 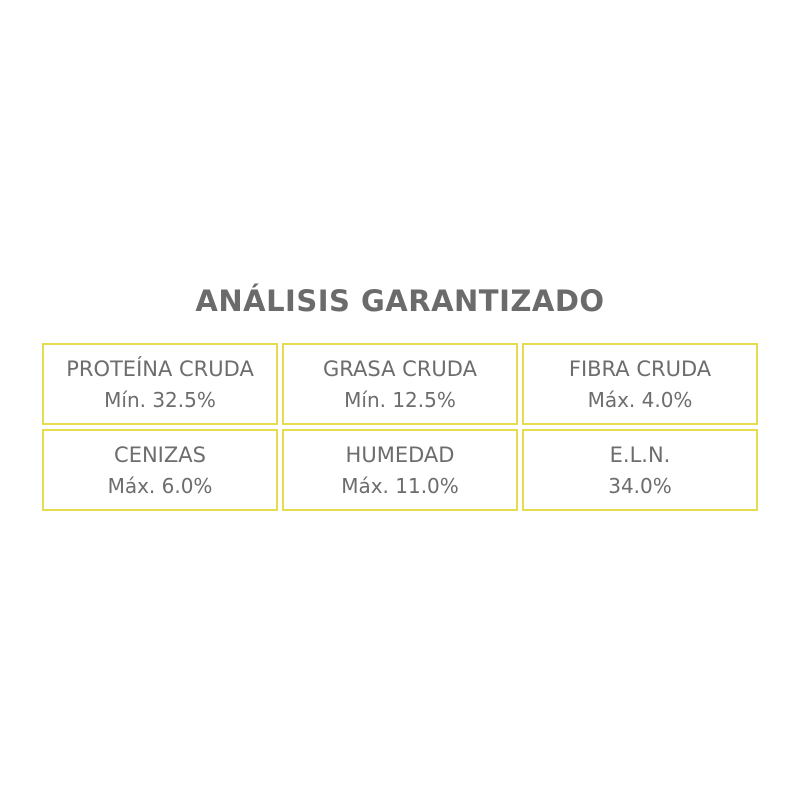 What do you see at coordinates (160, 486) in the screenshot?
I see `nutrient-value: Máx. 6.0%` at bounding box center [160, 486].